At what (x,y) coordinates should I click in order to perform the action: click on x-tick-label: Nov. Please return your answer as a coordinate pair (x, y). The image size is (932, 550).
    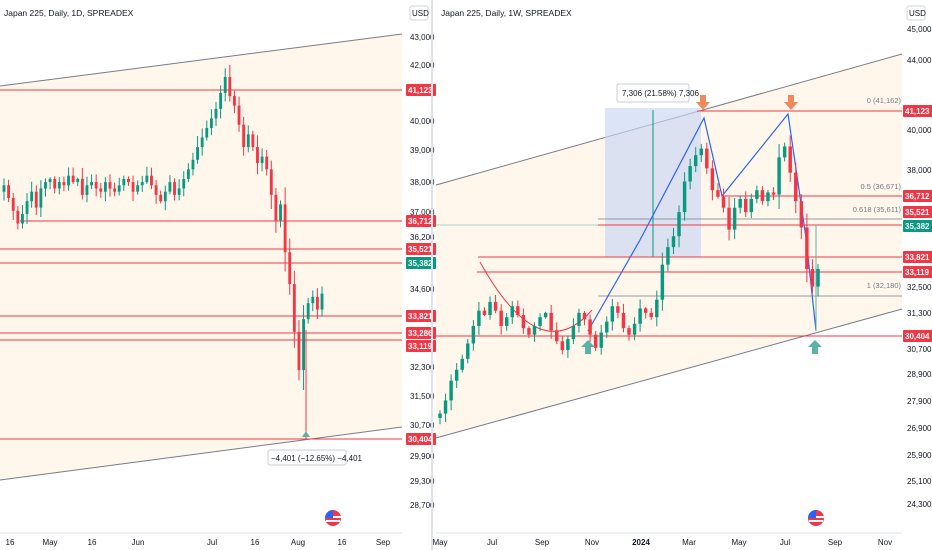
    Looking at the image, I should click on (885, 542).